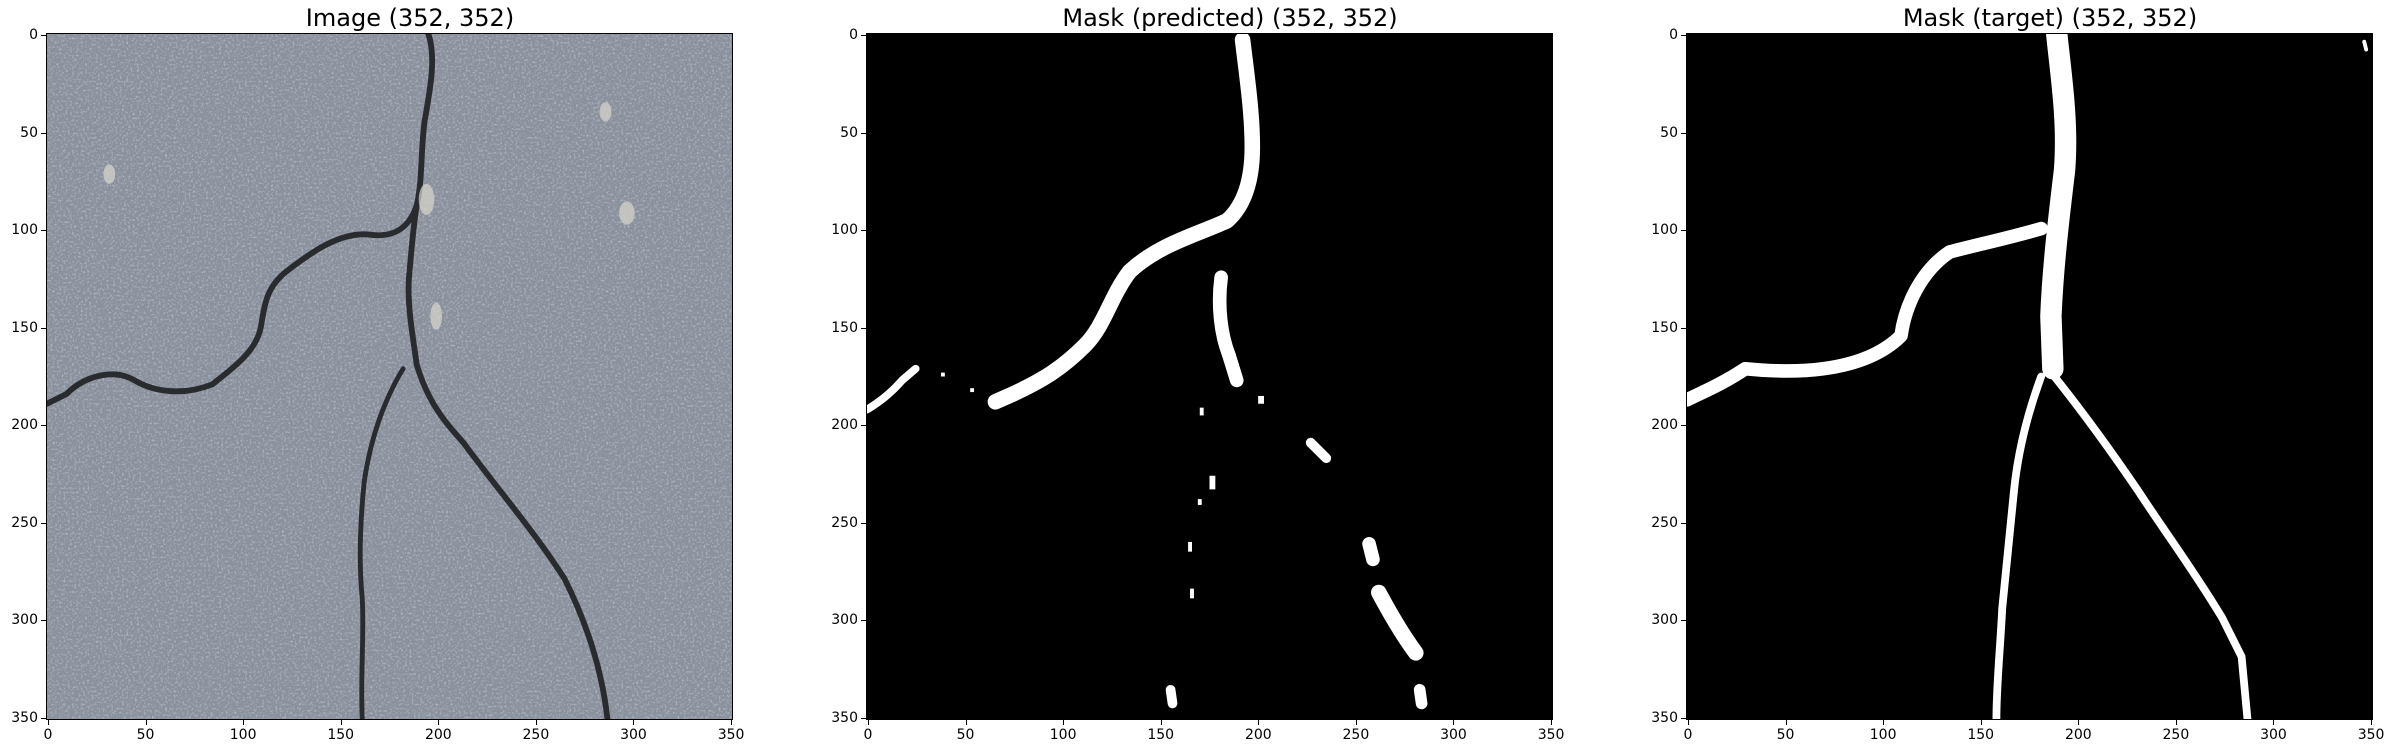 Image resolution: width=2391 pixels, height=753 pixels. What do you see at coordinates (2050, 18) in the screenshot?
I see `target-panel-title: Mask (target) (352, 352)` at bounding box center [2050, 18].